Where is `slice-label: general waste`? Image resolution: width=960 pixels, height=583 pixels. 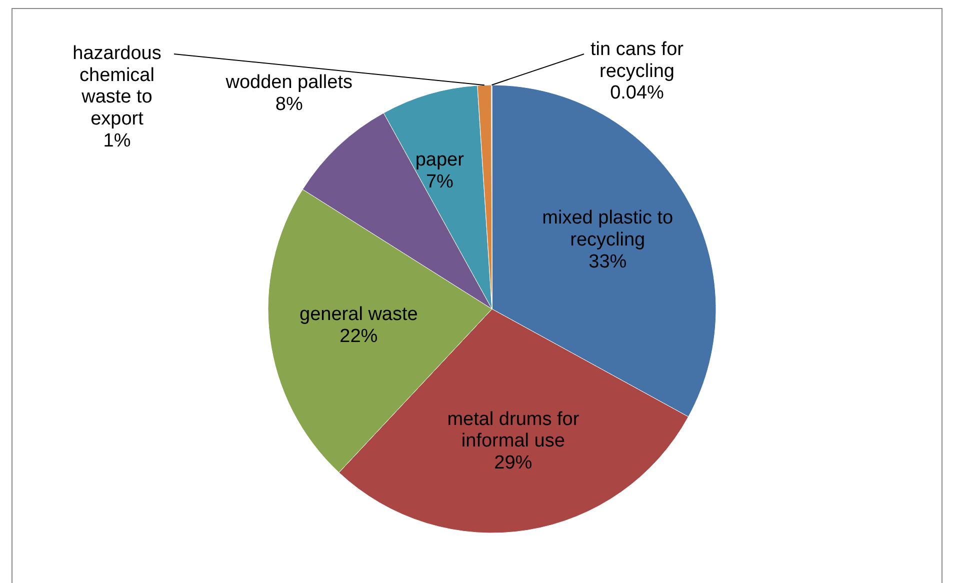 slice-label: general waste is located at coordinates (359, 315).